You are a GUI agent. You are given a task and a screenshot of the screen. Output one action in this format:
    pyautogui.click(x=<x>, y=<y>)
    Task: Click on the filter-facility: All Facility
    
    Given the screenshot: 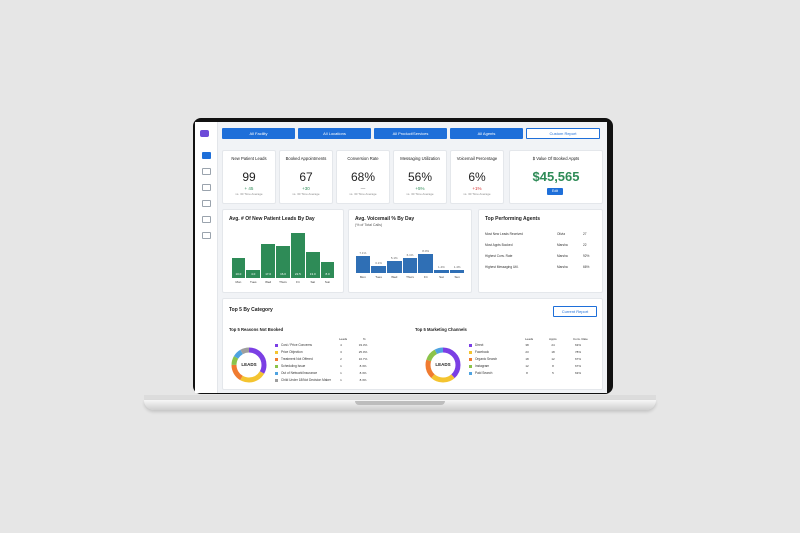 What is the action you would take?
    pyautogui.click(x=258, y=133)
    